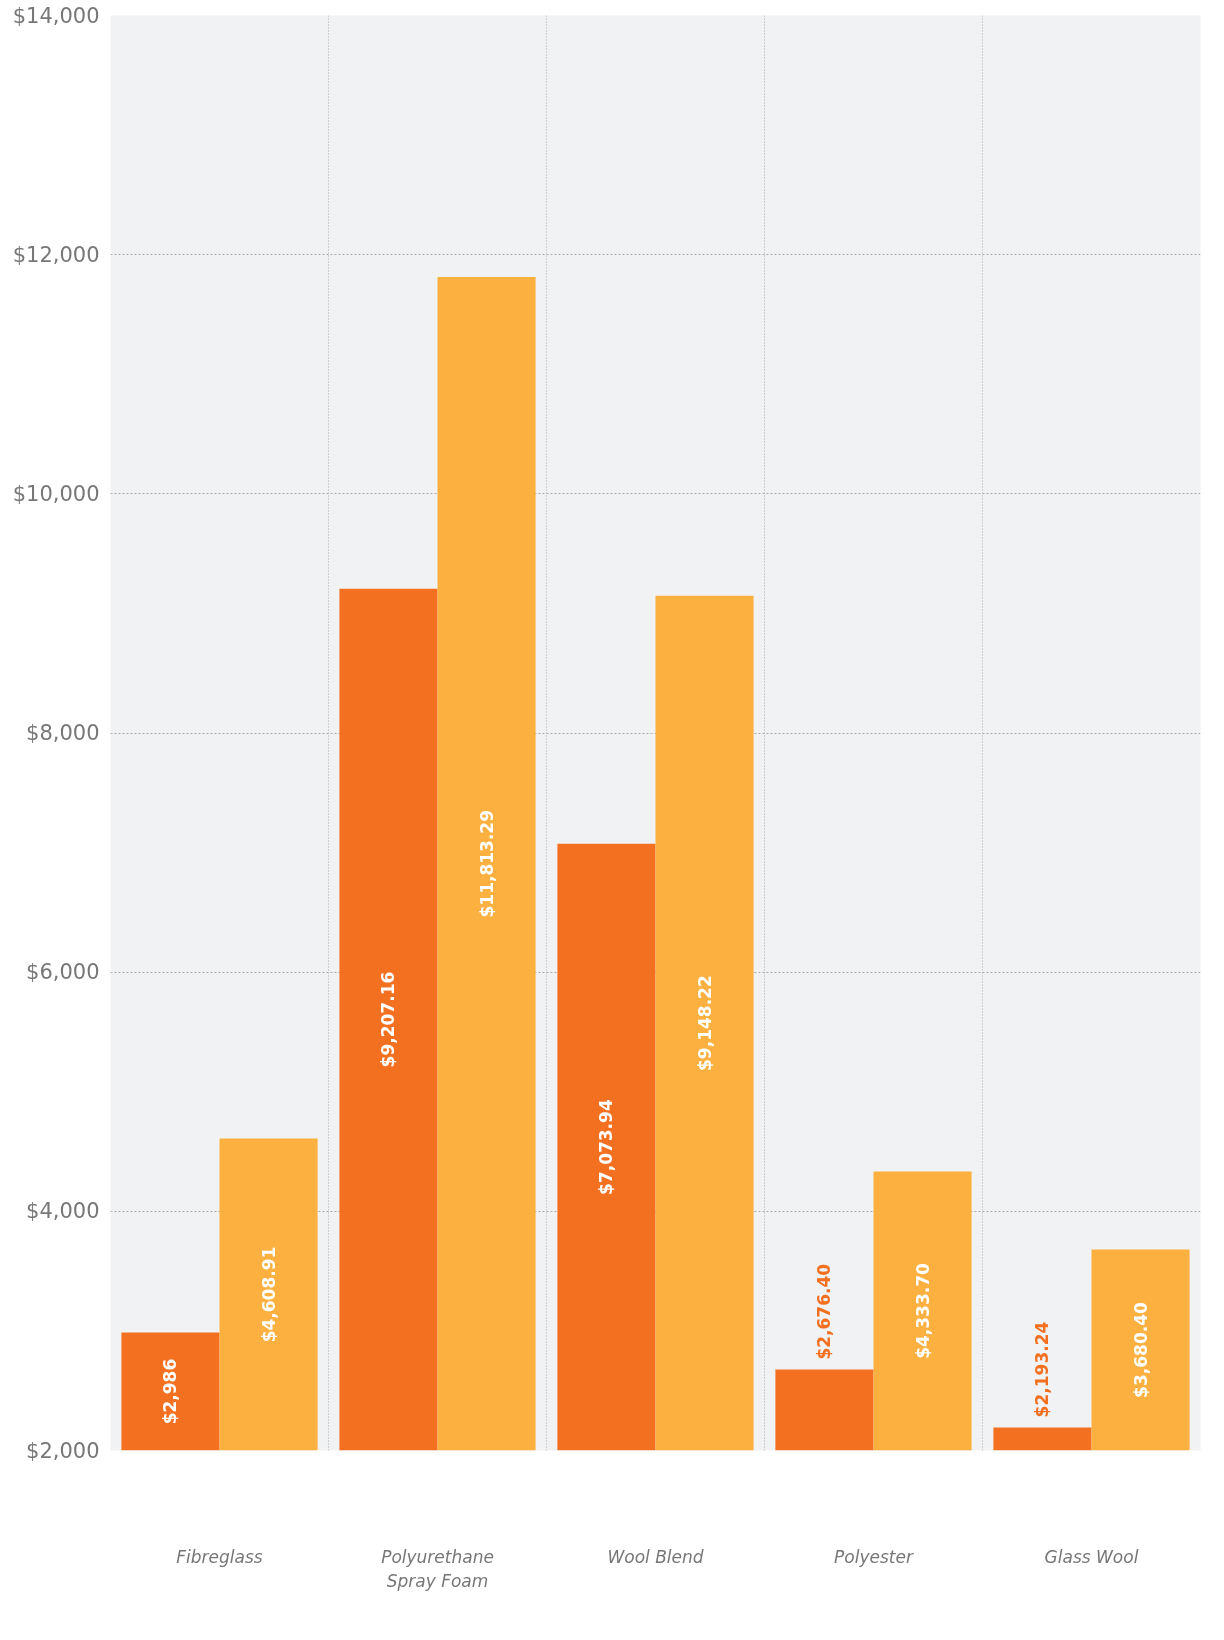 The width and height of the screenshot is (1224, 1640). Describe the element at coordinates (56, 15) in the screenshot. I see `y-tick-label: $14,000` at that location.